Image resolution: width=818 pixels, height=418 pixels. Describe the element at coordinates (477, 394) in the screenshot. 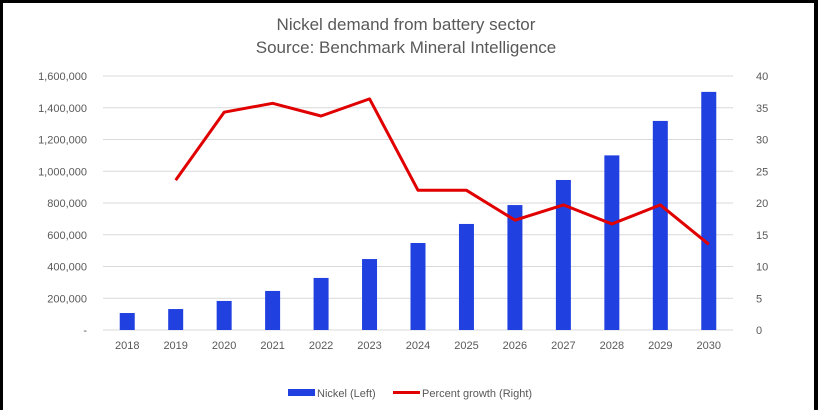

I see `legend-label-growth: Percent growth (Right)` at that location.